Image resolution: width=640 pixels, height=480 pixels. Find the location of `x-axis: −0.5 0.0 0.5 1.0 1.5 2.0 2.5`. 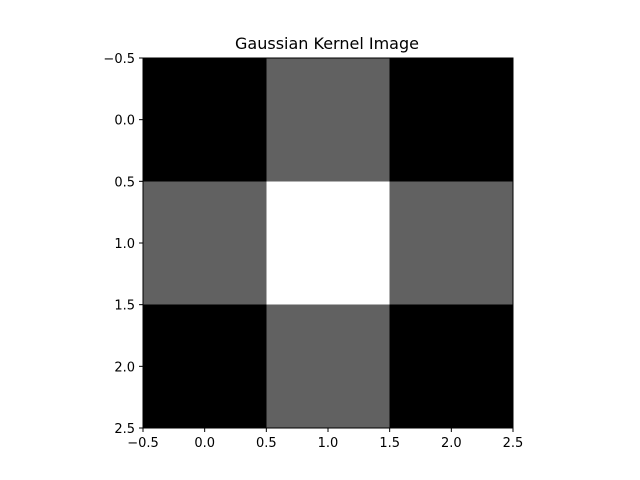

x-axis: −0.5 0.0 0.5 1.0 1.5 2.0 2.5 is located at coordinates (325, 439).